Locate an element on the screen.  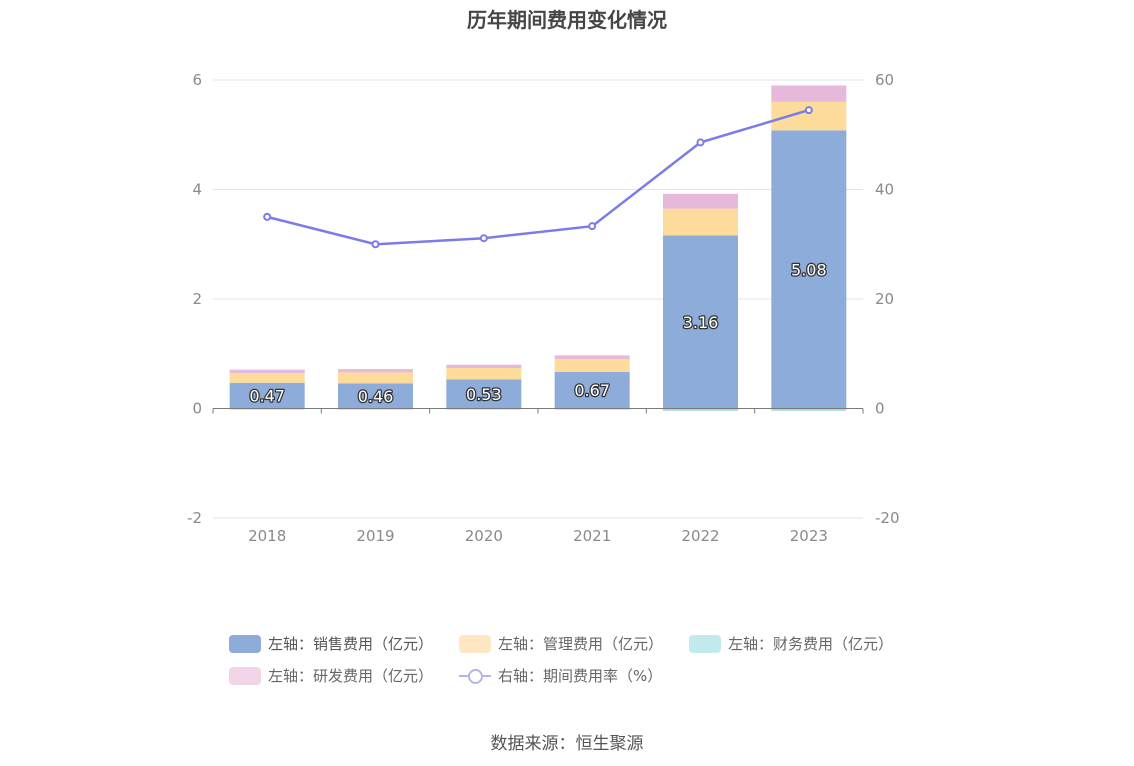
right-tick-label: 0 is located at coordinates (880, 409).